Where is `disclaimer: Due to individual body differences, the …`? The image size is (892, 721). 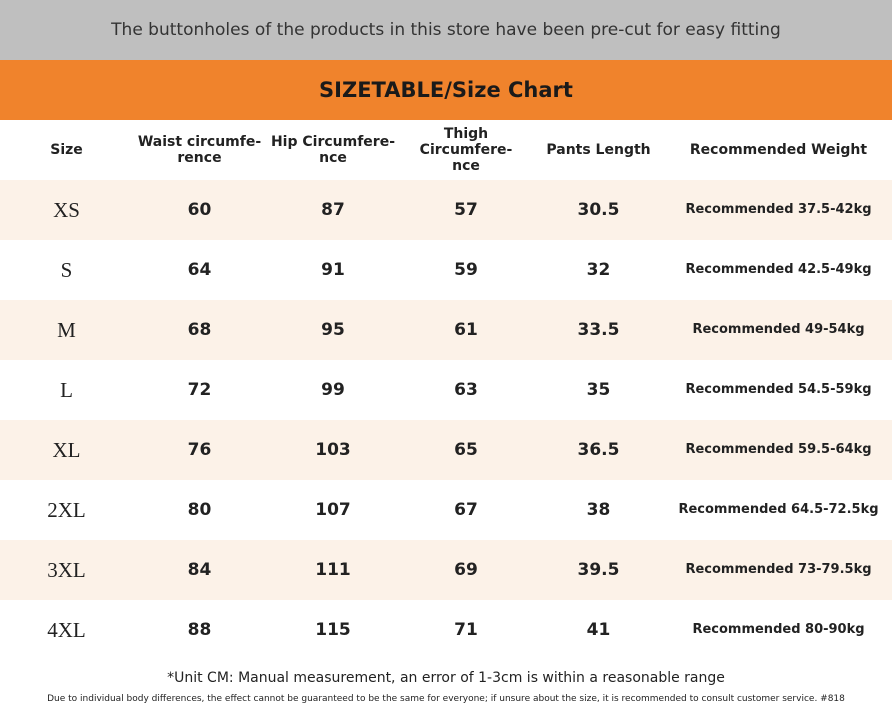 disclaimer: Due to individual body differences, the … is located at coordinates (446, 699).